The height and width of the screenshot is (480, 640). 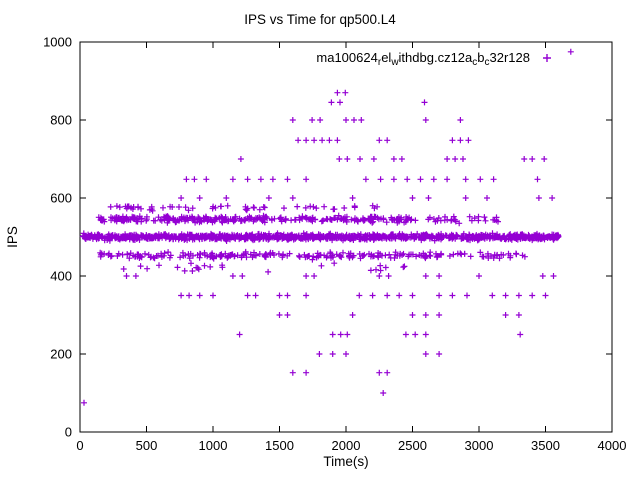 What do you see at coordinates (412, 445) in the screenshot?
I see `x-tick-label: 2500` at bounding box center [412, 445].